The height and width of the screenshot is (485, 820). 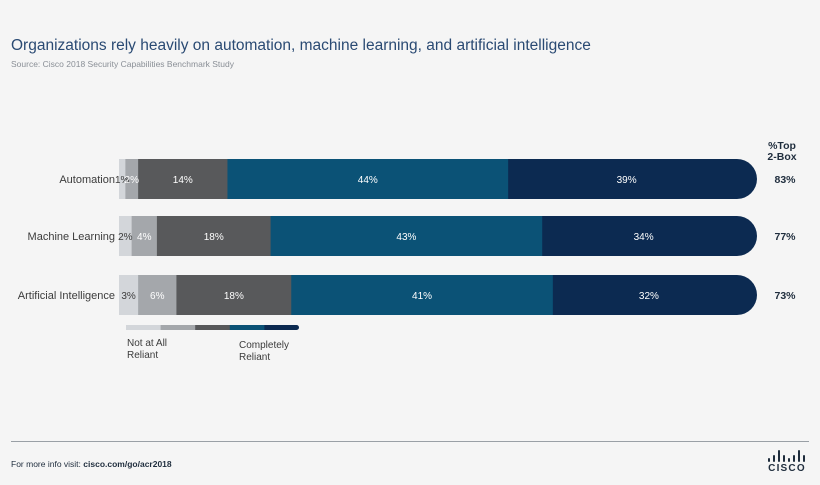 I want to click on legend-label-right: Reliant, so click(x=254, y=357).